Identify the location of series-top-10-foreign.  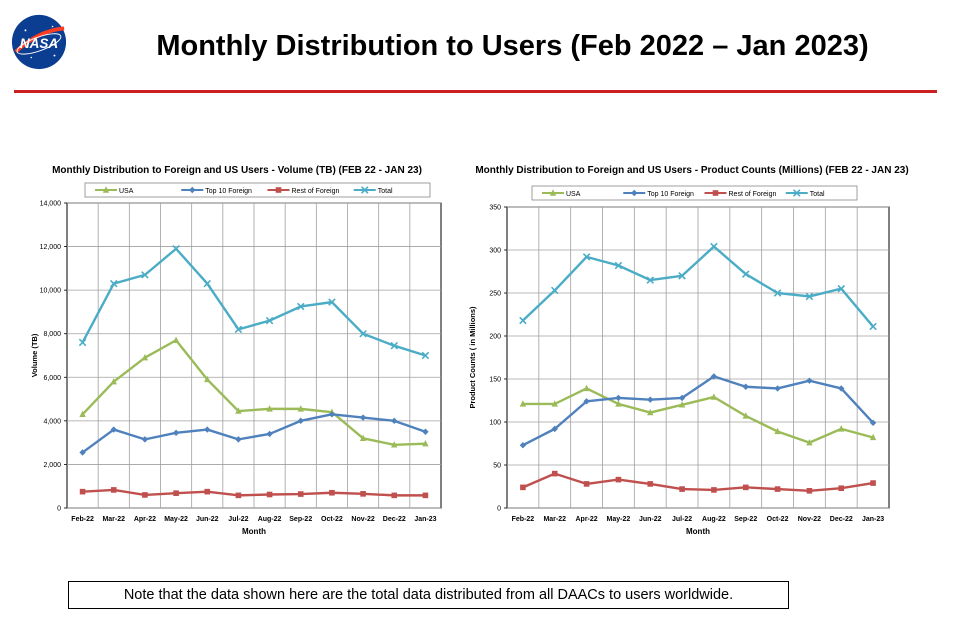
(254, 433).